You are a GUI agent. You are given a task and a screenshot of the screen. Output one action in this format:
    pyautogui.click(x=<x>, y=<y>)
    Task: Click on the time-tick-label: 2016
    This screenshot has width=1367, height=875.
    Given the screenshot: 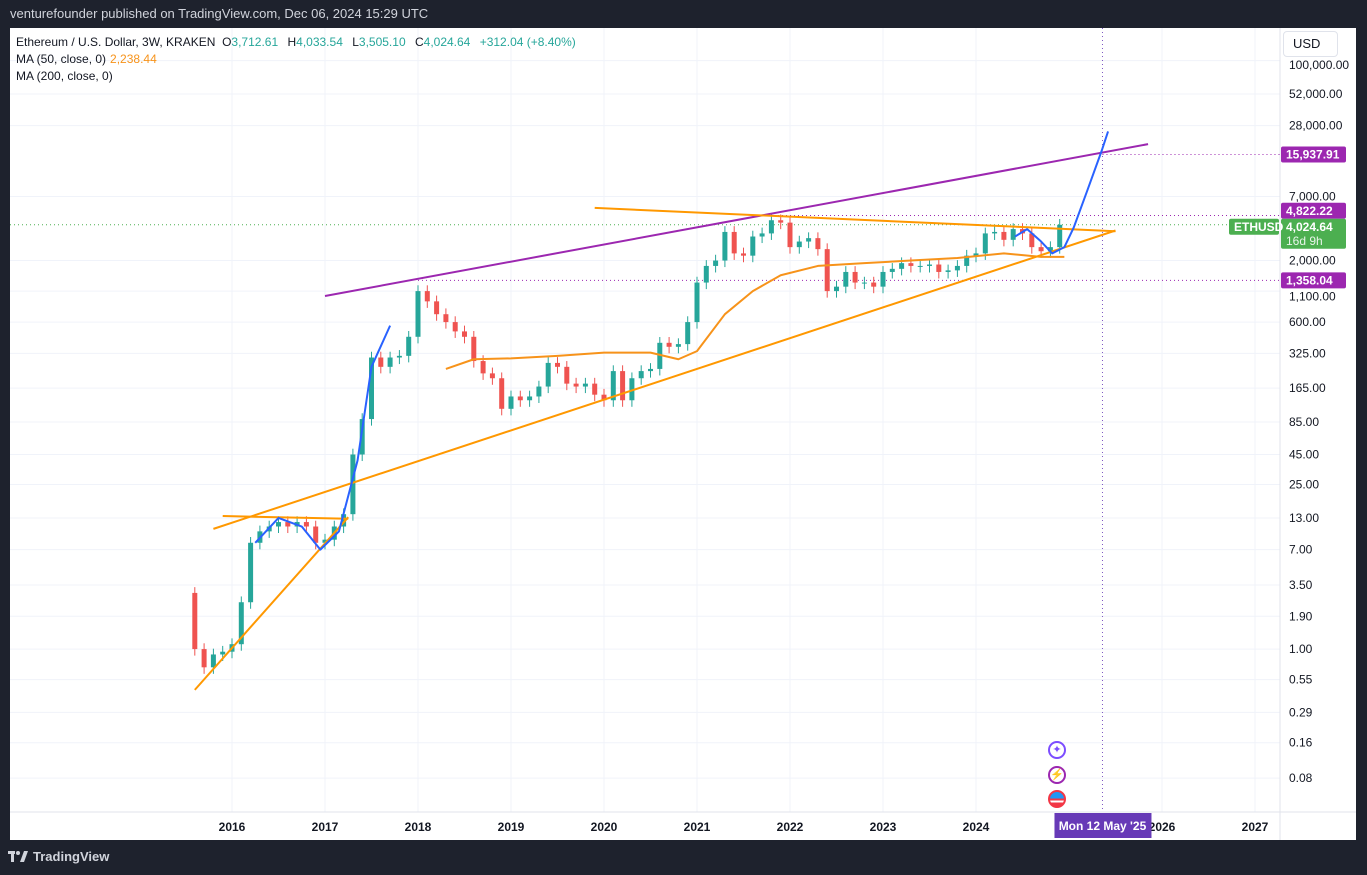 What is the action you would take?
    pyautogui.click(x=232, y=827)
    